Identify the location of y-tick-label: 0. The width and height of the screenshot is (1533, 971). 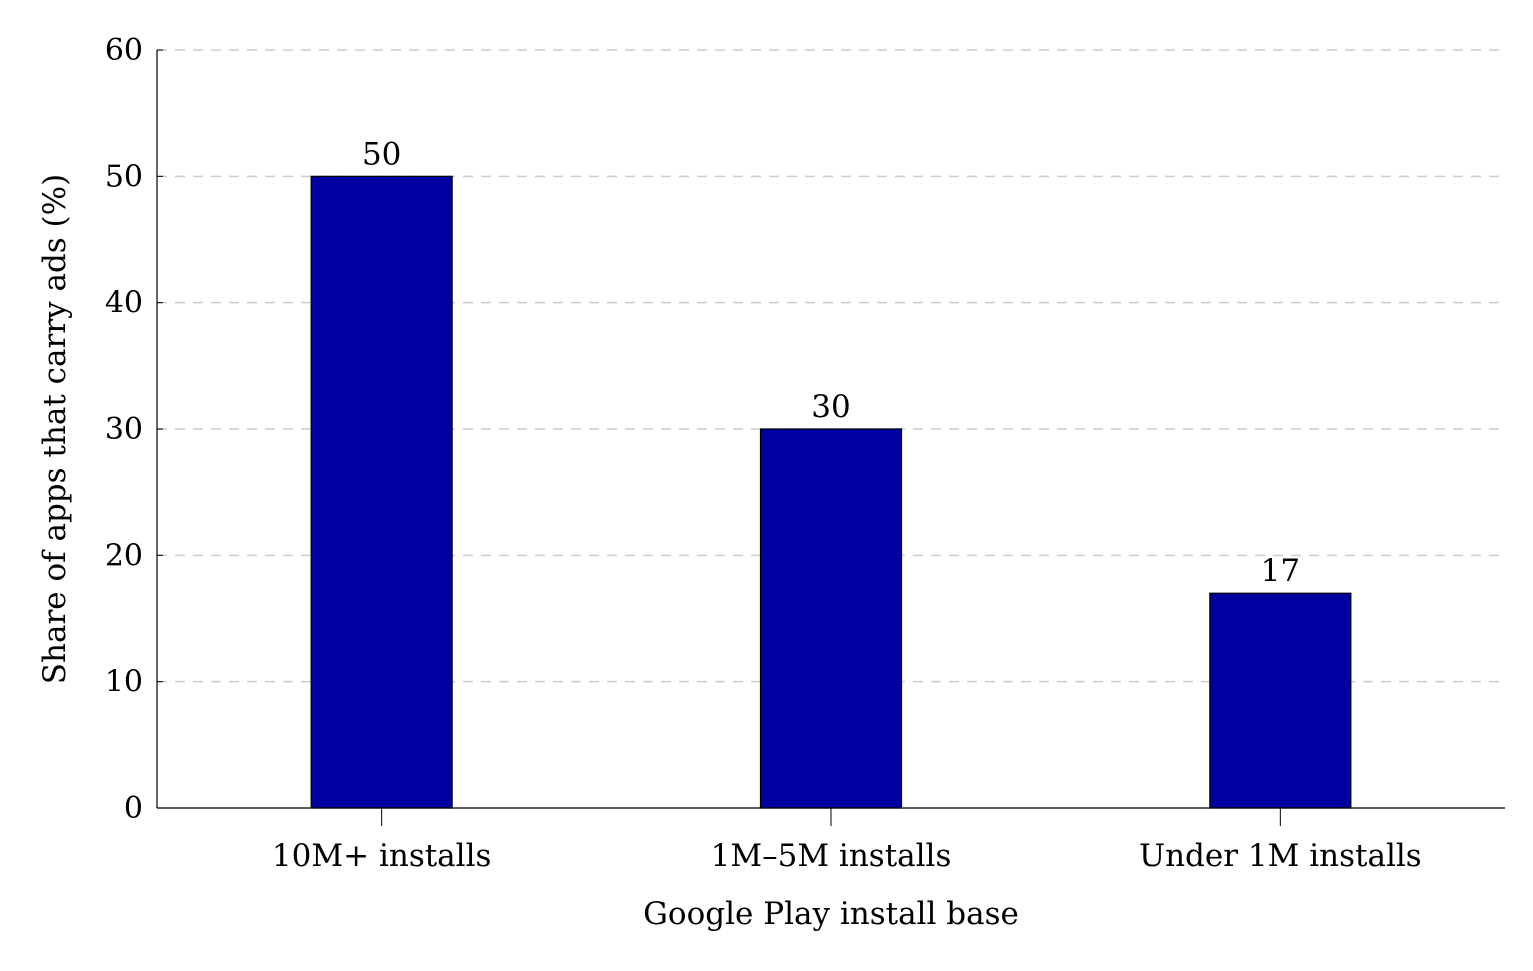
(133, 808).